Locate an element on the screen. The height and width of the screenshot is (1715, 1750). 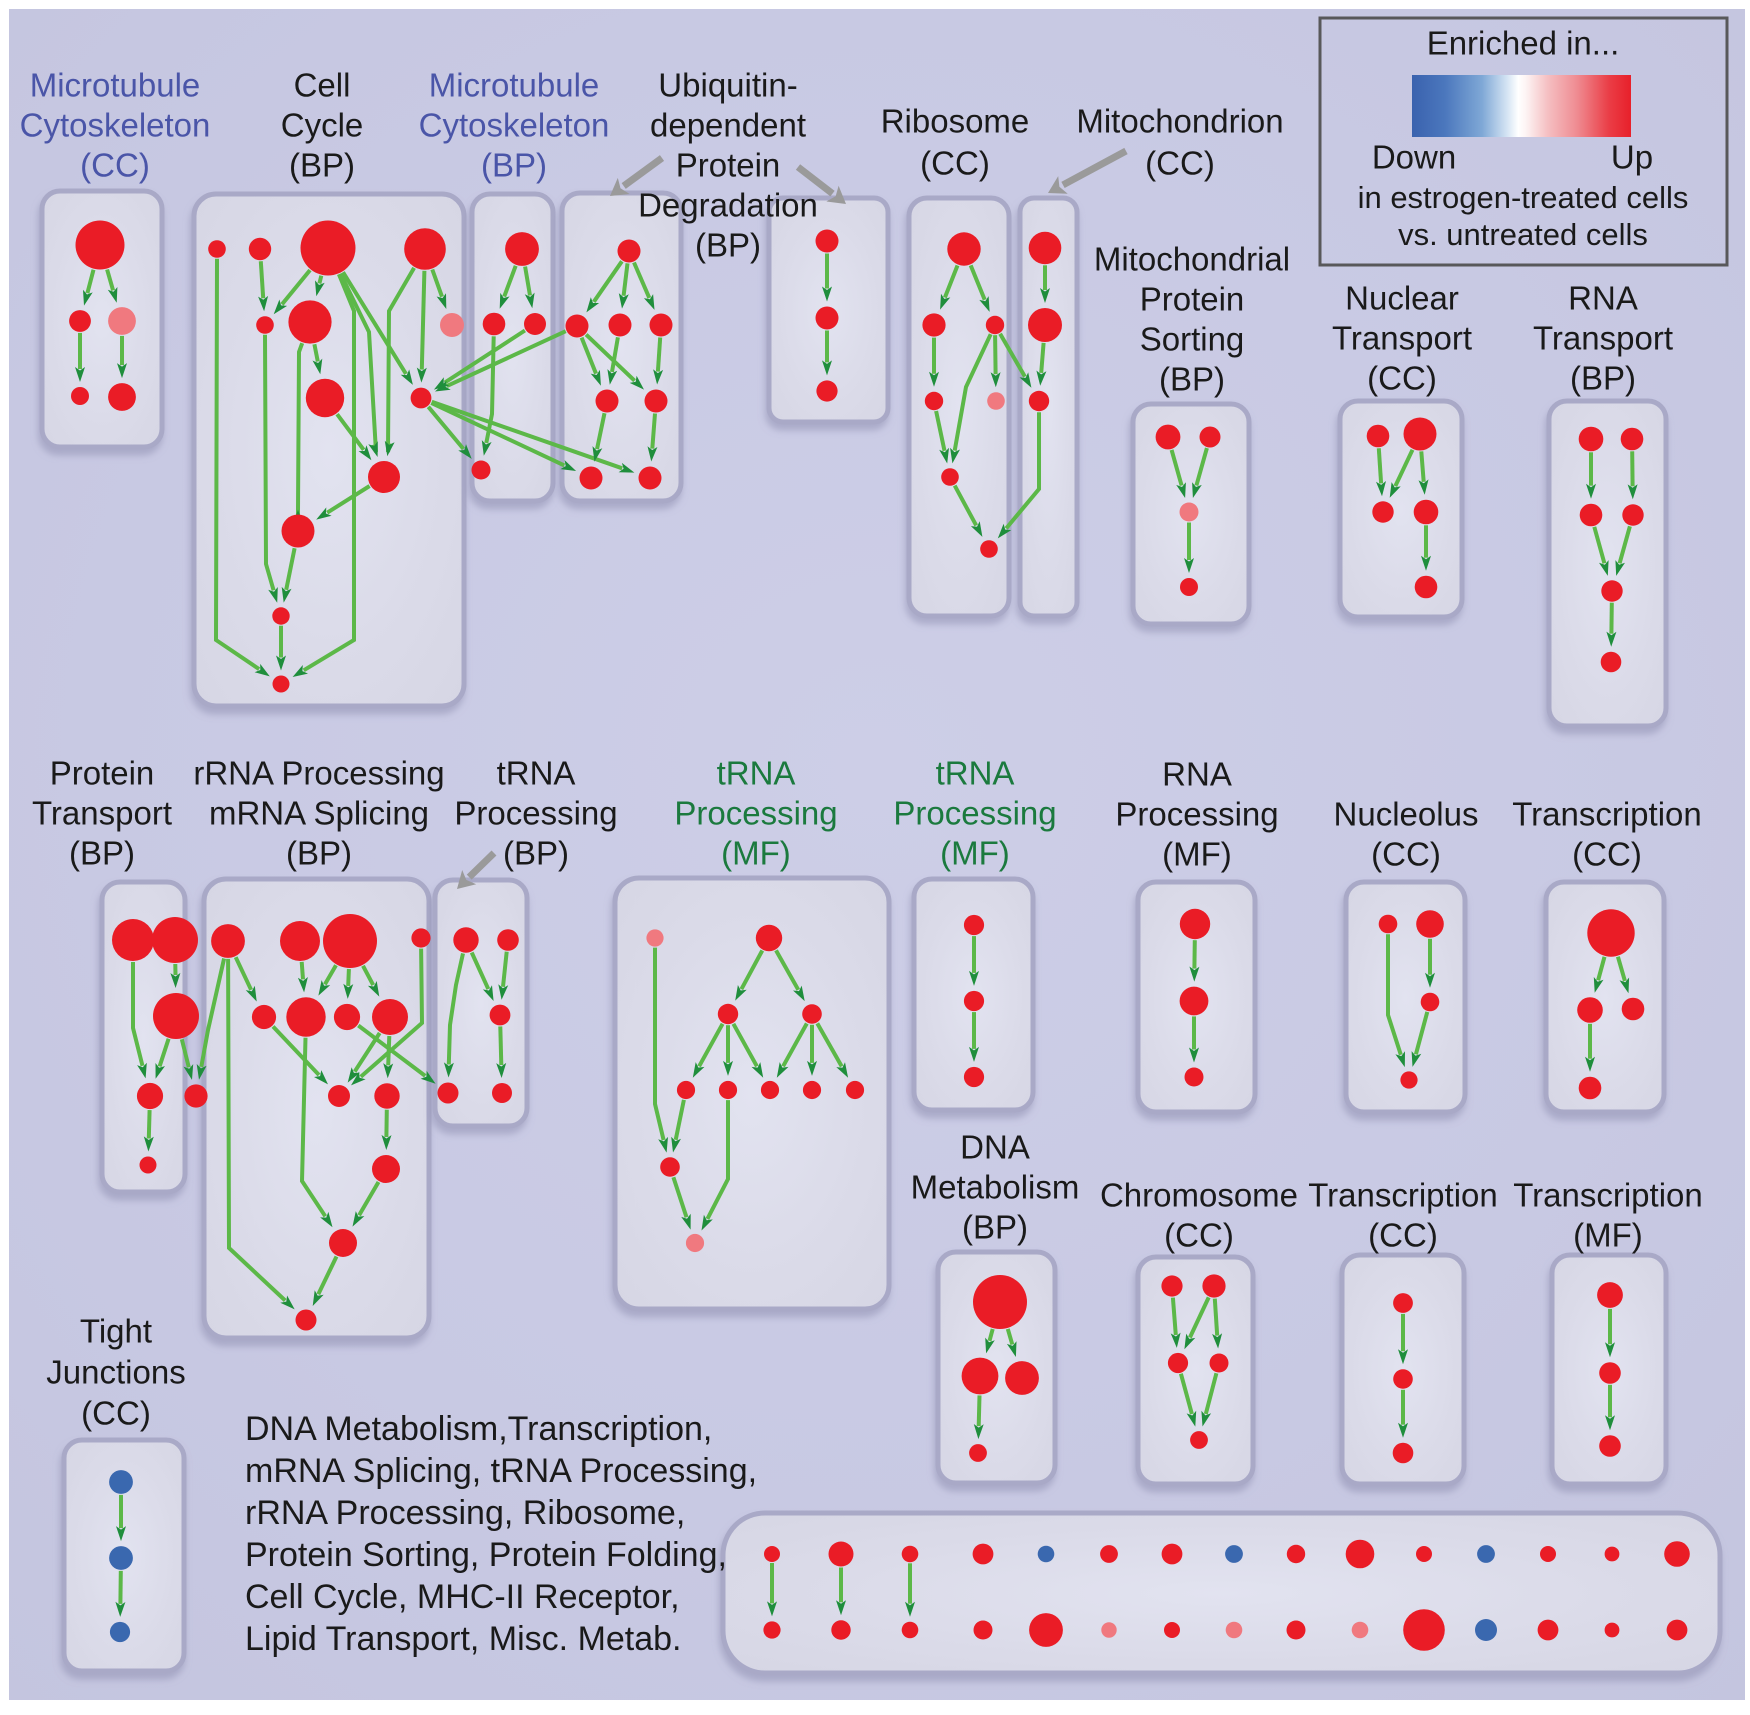
svg-text: Ubiquitin- is located at coordinates (727, 85).